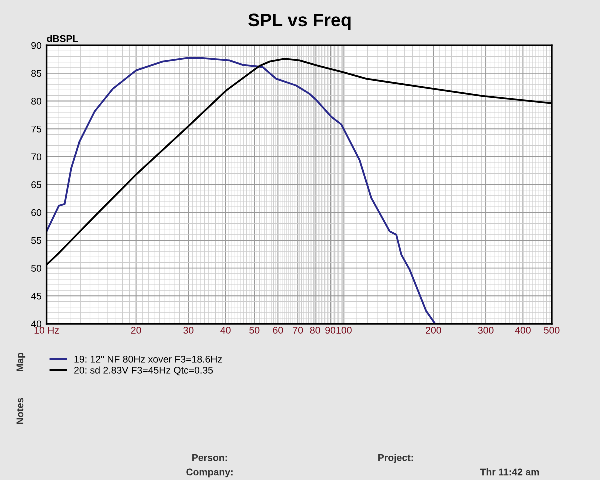  I want to click on y-tick-label: 90, so click(37, 46).